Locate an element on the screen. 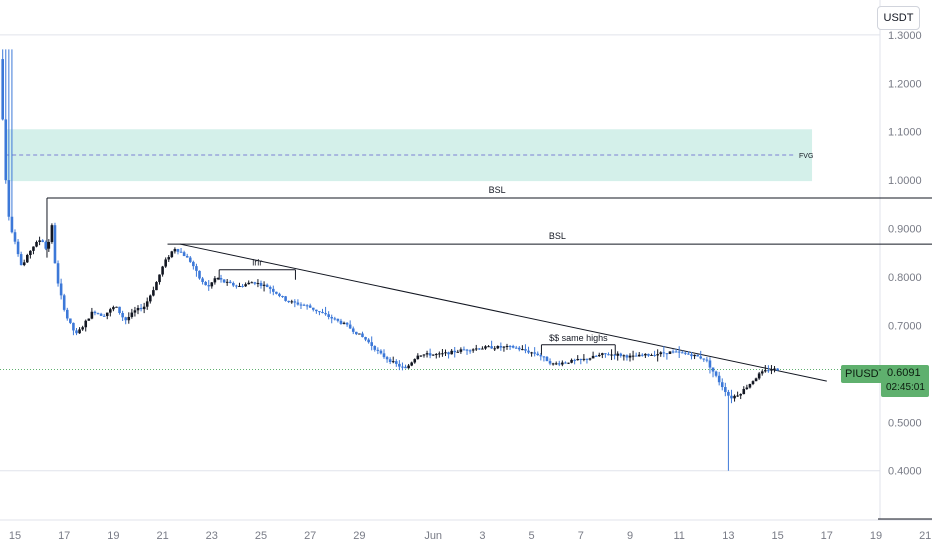  price-tick-label: 1.3000 is located at coordinates (905, 36).